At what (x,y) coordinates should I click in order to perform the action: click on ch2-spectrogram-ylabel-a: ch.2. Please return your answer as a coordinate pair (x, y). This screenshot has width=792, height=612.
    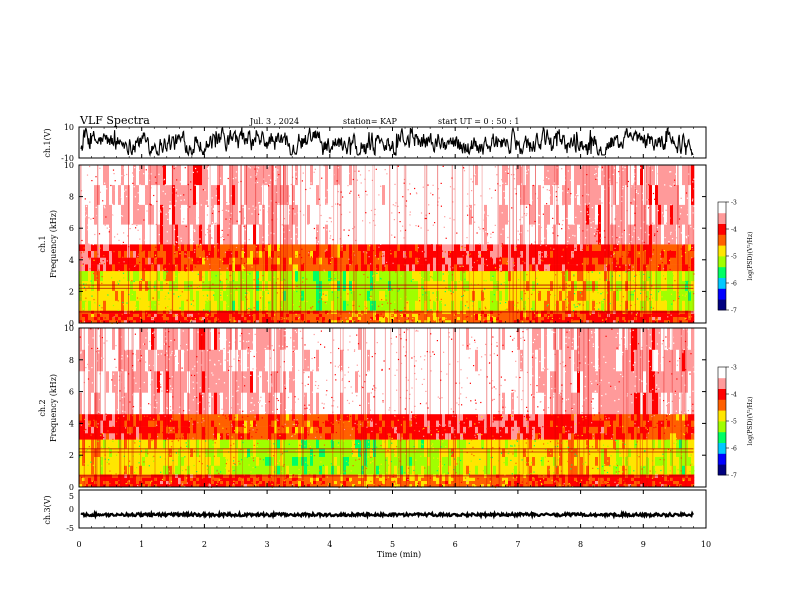
    Looking at the image, I should click on (42, 407).